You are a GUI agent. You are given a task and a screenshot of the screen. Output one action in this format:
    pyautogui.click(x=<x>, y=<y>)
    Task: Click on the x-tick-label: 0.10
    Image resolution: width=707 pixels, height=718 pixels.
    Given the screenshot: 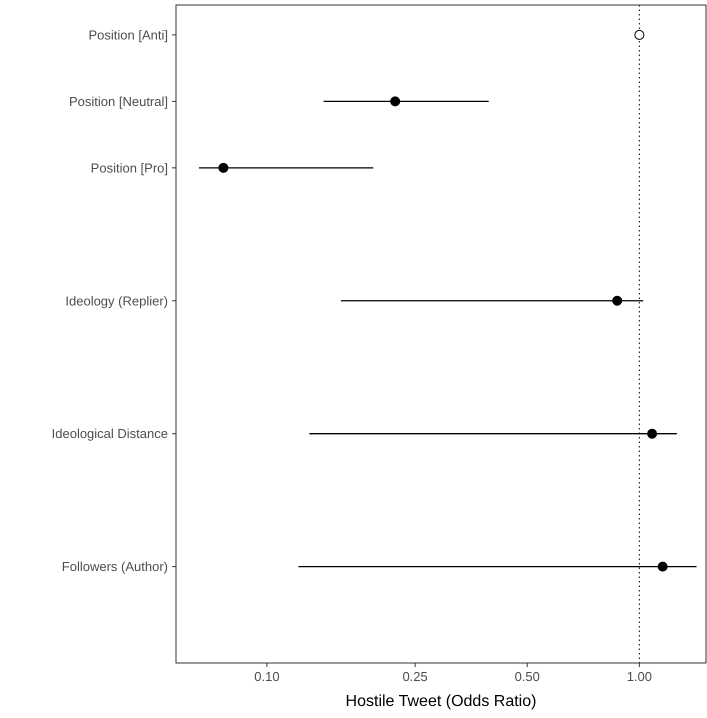 What is the action you would take?
    pyautogui.click(x=267, y=676)
    